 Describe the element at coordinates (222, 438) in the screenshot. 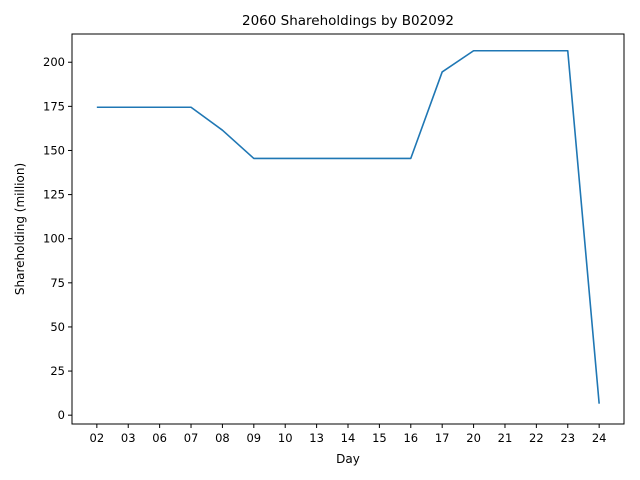

I see `x-tick-label: 08` at that location.